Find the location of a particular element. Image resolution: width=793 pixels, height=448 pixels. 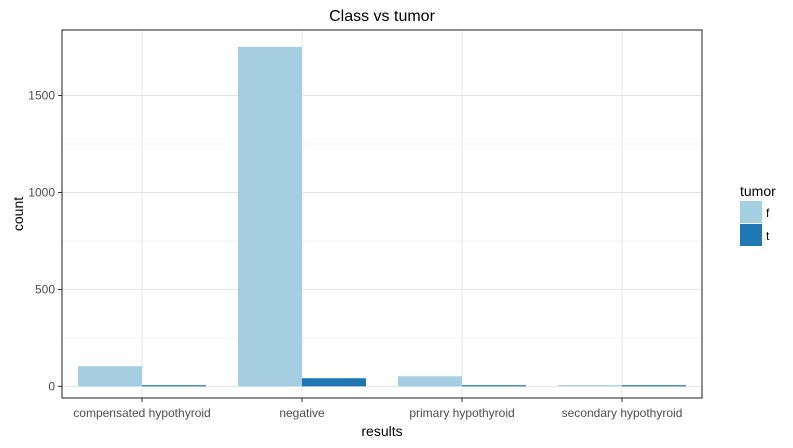

y-tick-label: 0 is located at coordinates (51, 386).